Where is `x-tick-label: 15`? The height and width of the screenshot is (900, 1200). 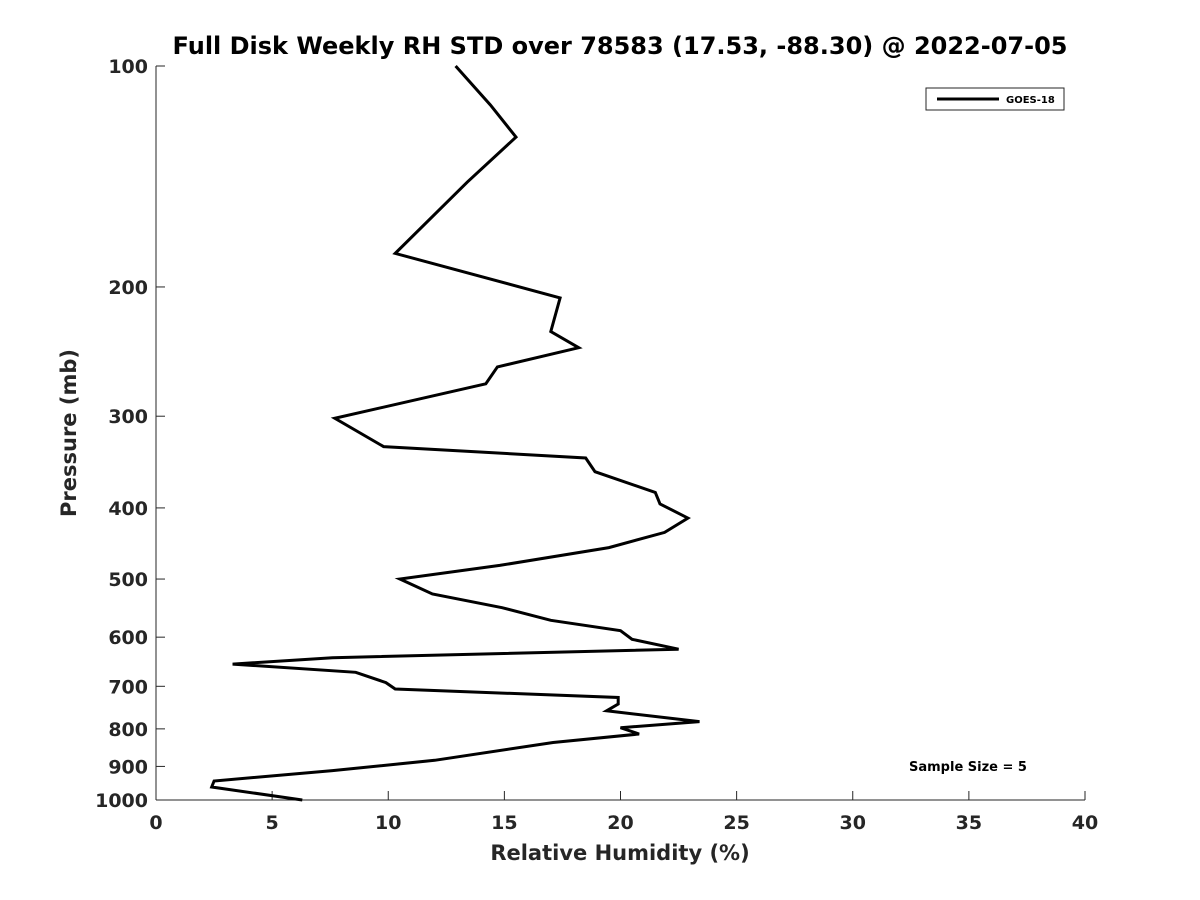 x-tick-label: 15 is located at coordinates (504, 823).